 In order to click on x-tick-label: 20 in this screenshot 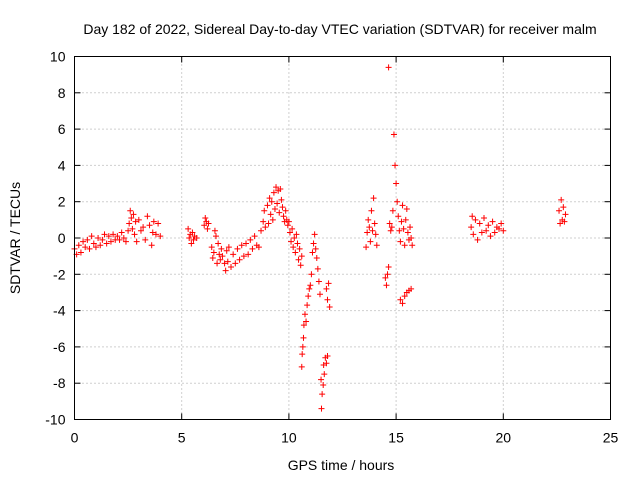, I will do `click(504, 438)`.